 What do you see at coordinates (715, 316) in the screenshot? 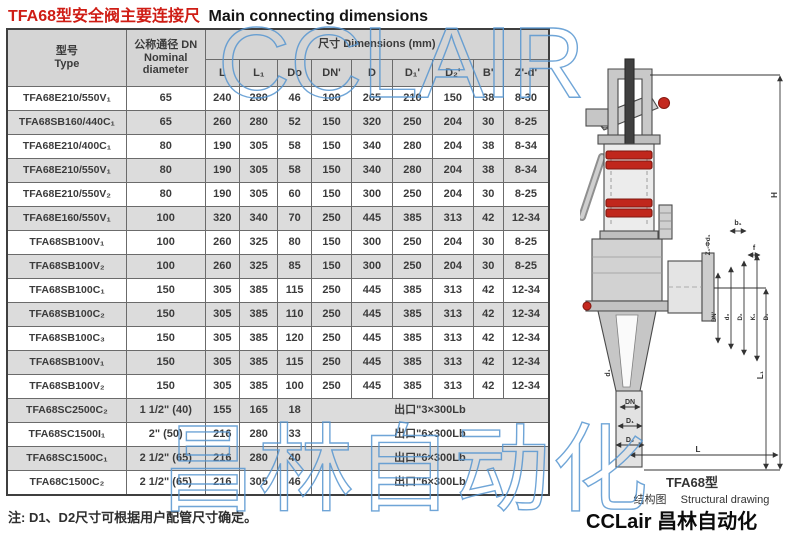
I see `dim-label-out-dn: DN'` at bounding box center [715, 316].